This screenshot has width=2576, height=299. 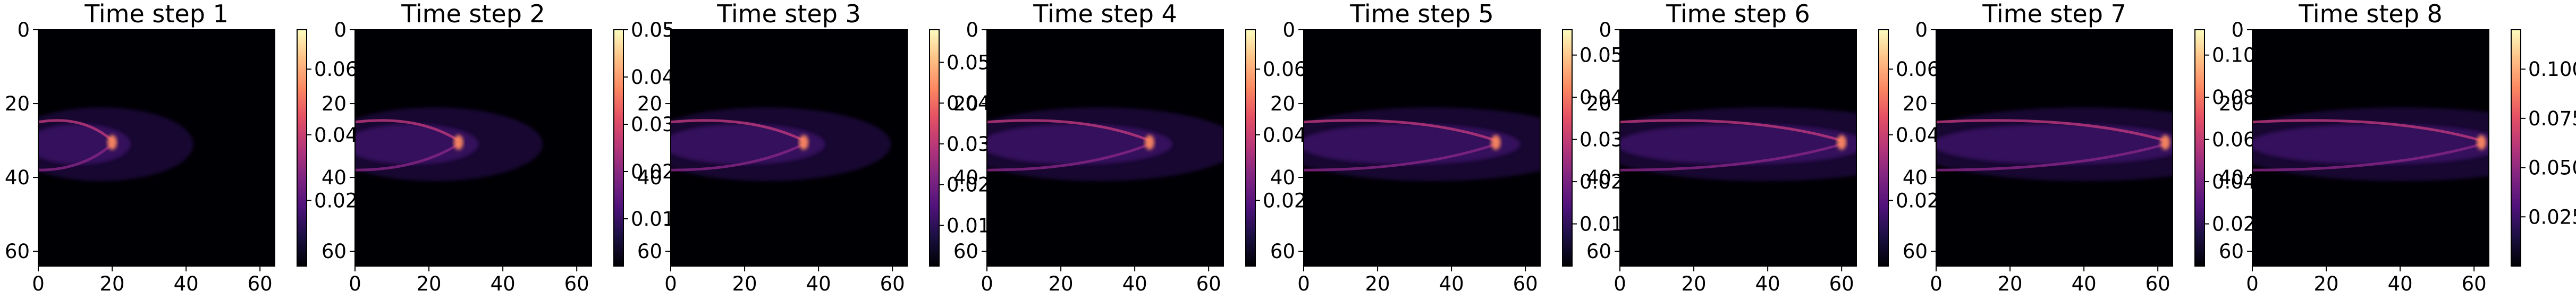 I want to click on panel-title: Time step 3, so click(x=788, y=14).